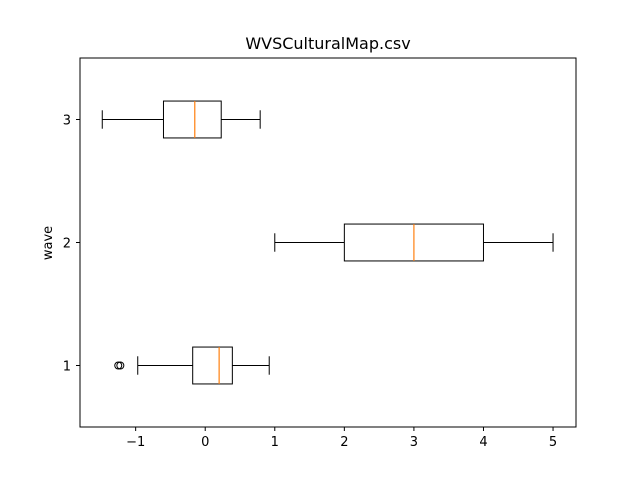 This screenshot has height=480, width=640. I want to click on chart-title: WVSCulturalMap.csv, so click(327, 43).